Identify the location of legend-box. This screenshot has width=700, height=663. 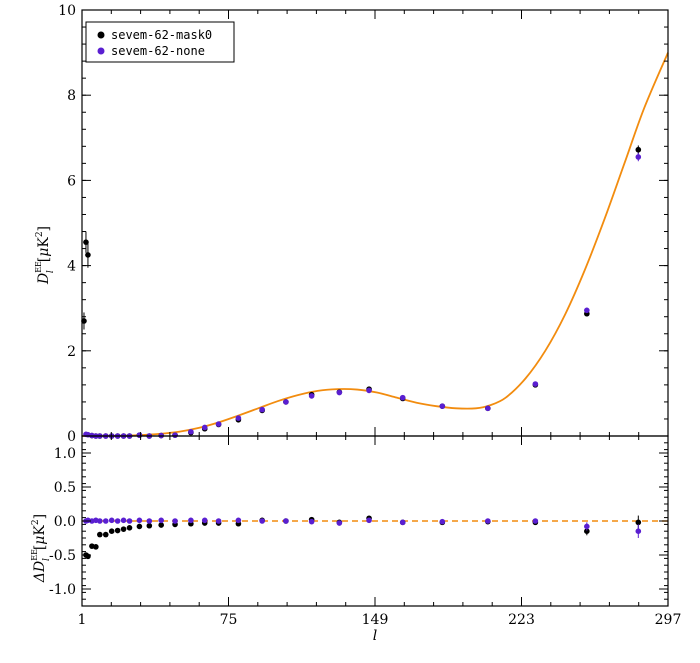
(160, 42).